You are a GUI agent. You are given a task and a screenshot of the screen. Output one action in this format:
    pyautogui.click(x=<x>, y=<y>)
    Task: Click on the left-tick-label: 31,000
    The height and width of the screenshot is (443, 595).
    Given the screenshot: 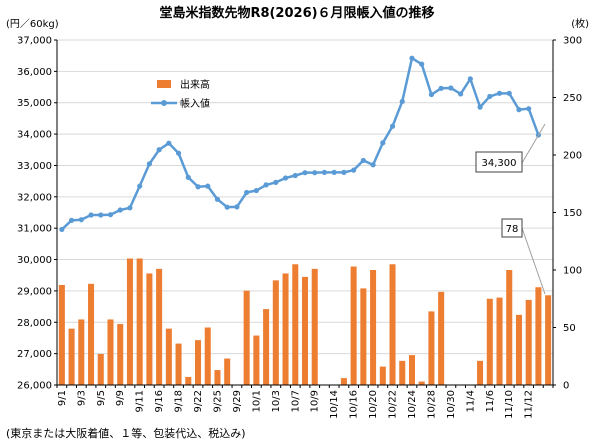 What is the action you would take?
    pyautogui.click(x=34, y=229)
    